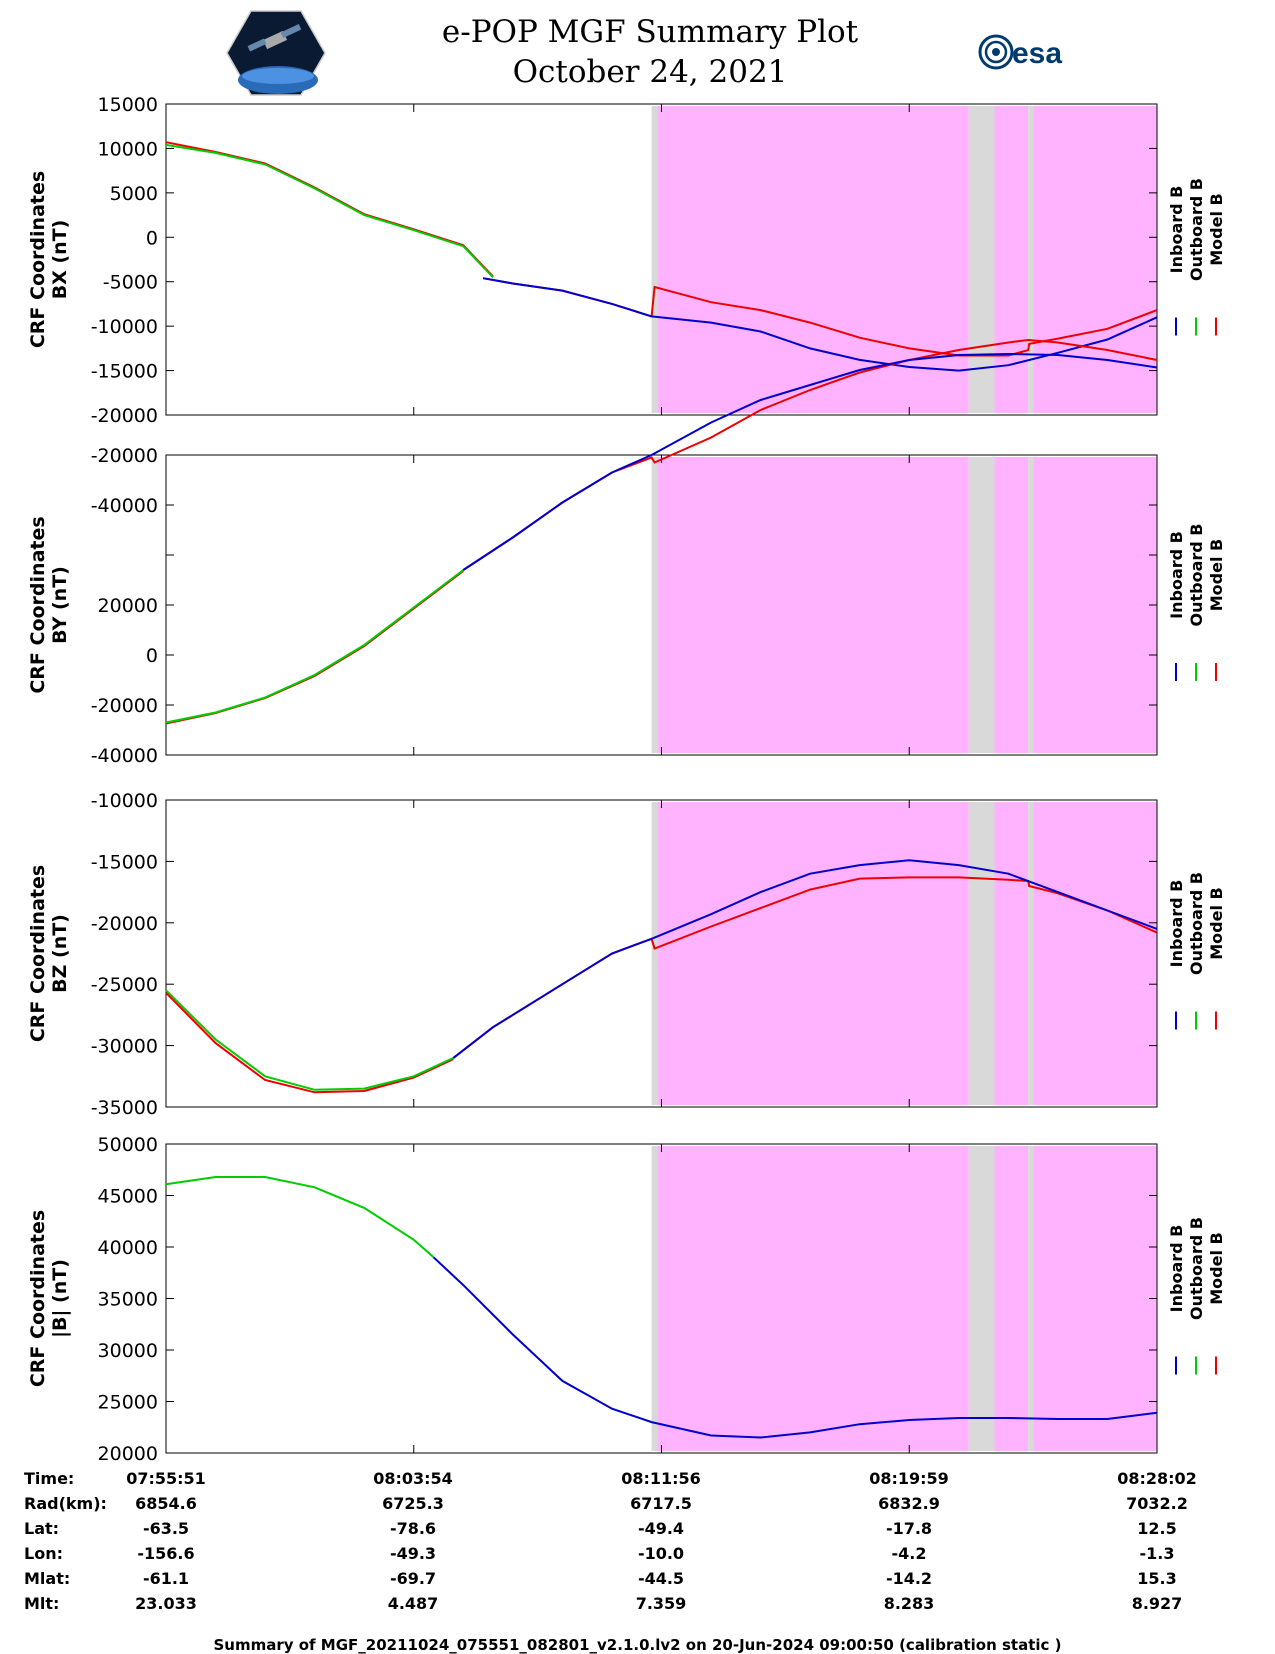  What do you see at coordinates (165, 1553) in the screenshot?
I see `ephemeris-value: -156.6` at bounding box center [165, 1553].